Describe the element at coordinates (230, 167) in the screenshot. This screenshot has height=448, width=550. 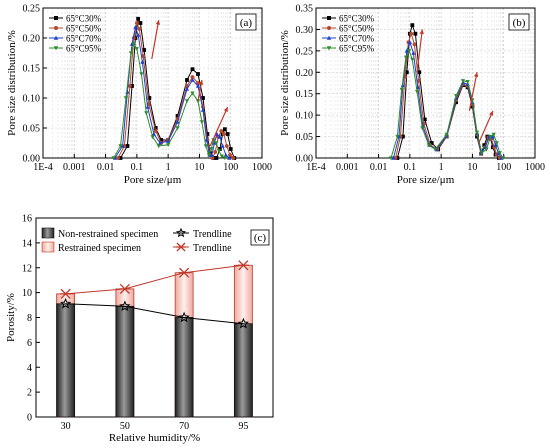
I see `x-tick-label: 100` at that location.